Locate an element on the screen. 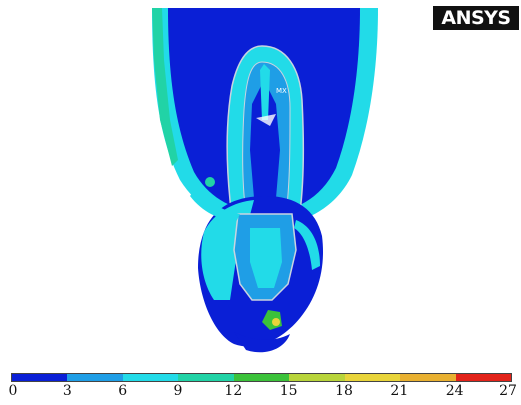  colorbar-tick-label: 21 is located at coordinates (399, 391).